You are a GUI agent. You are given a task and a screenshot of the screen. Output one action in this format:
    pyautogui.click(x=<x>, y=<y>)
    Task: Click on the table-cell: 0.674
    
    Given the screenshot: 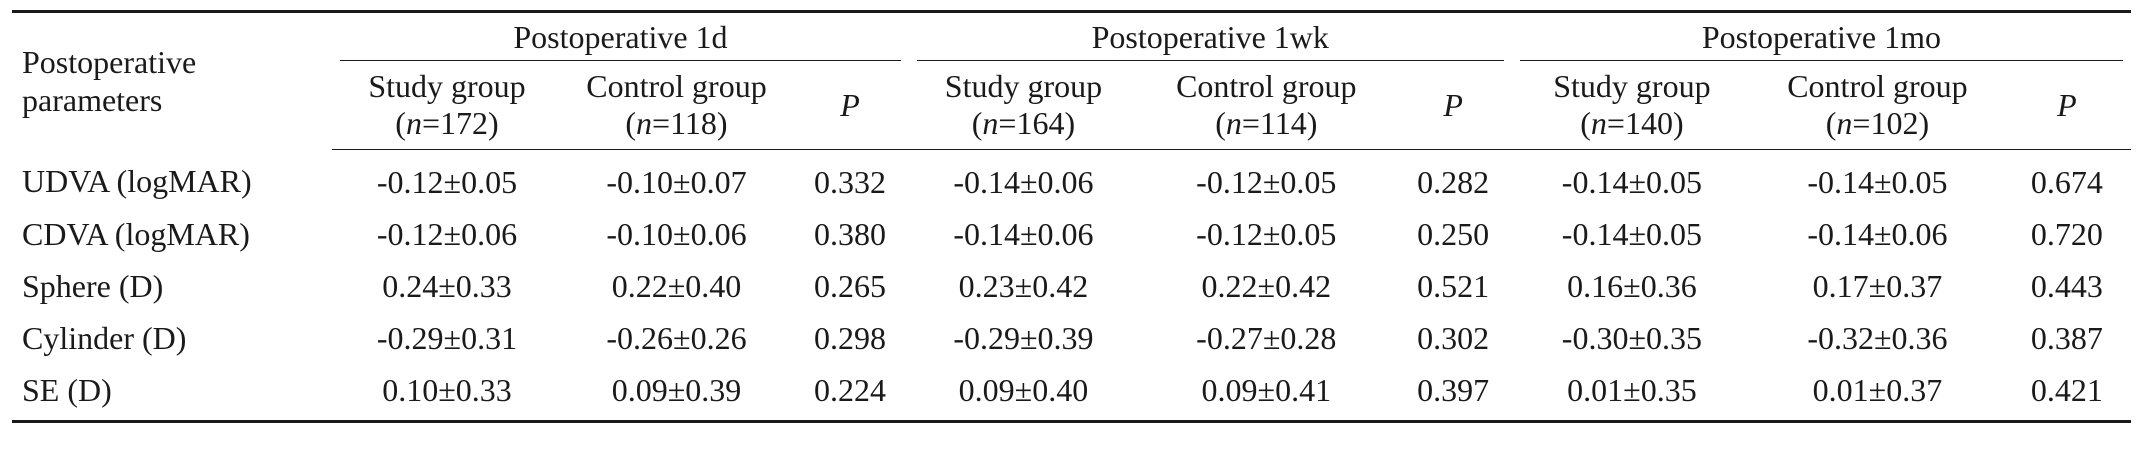 What is the action you would take?
    pyautogui.click(x=2066, y=181)
    